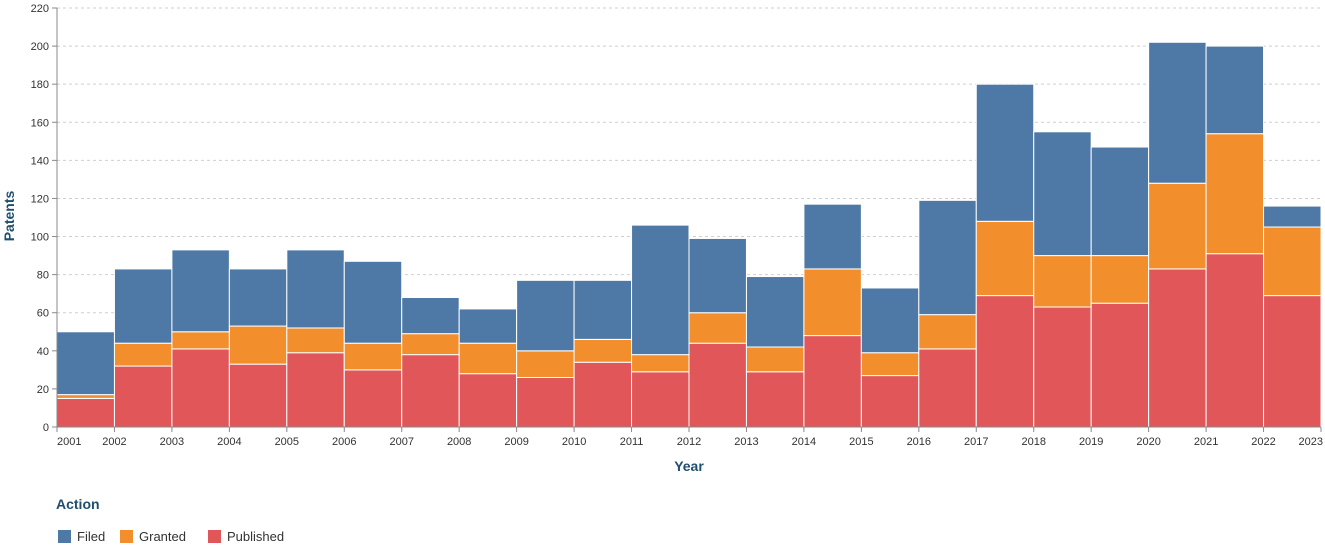 The image size is (1325, 547). Describe the element at coordinates (373, 398) in the screenshot. I see `bar-published-2006` at that location.